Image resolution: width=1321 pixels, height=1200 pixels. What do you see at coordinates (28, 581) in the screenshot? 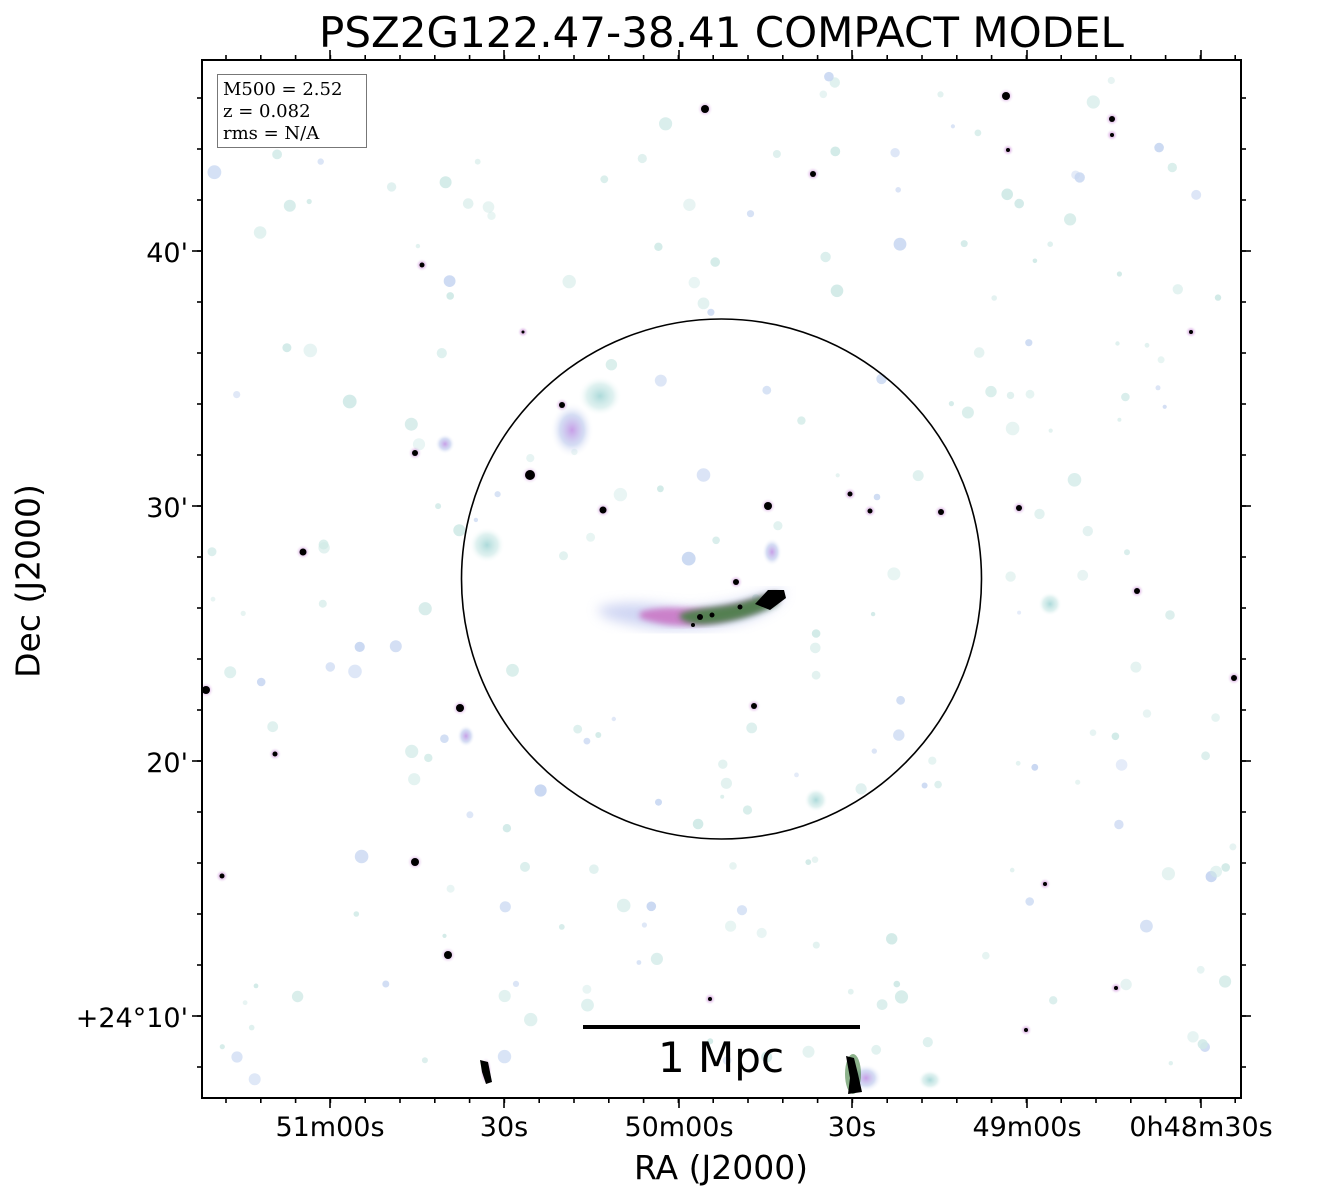
I see `y-axis-label: Dec (J2000)` at bounding box center [28, 581].